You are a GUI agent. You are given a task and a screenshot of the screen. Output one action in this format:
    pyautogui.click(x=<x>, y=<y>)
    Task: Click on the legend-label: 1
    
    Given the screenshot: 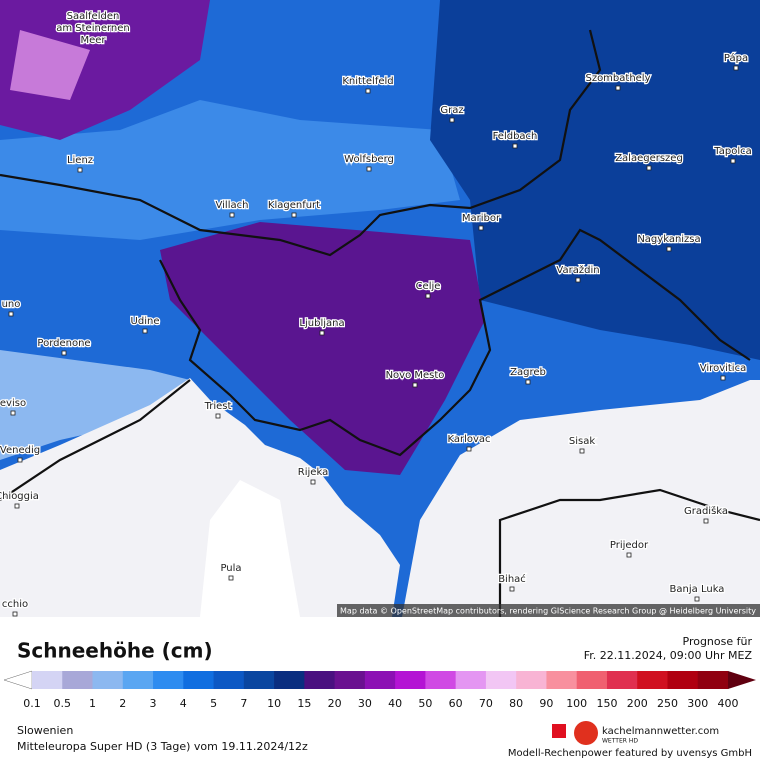 What is the action you would take?
    pyautogui.click(x=92, y=703)
    